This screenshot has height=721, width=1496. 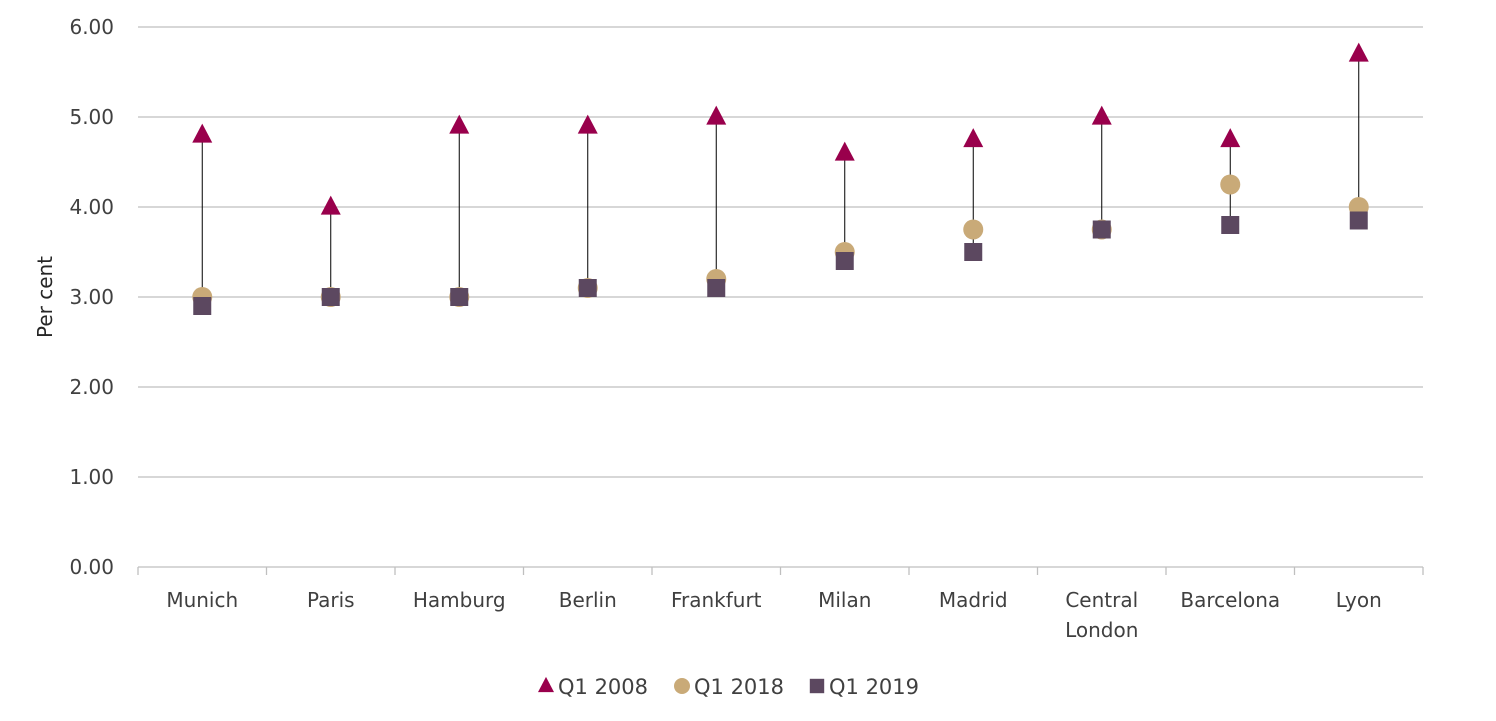 What do you see at coordinates (587, 288) in the screenshot?
I see `q1-2019-marker-berlin` at bounding box center [587, 288].